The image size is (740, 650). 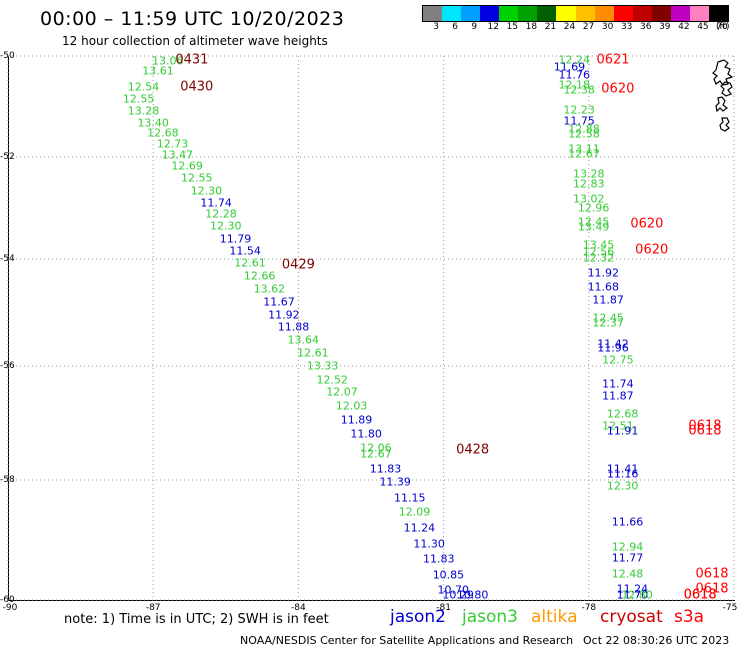 What do you see at coordinates (589, 184) in the screenshot?
I see `wave-height-value: 12.83` at bounding box center [589, 184].